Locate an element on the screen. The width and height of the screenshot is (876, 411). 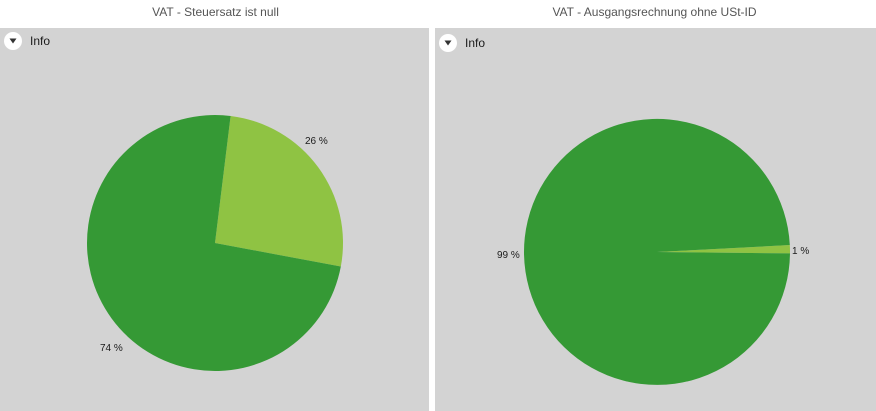
chart-title-1: VAT - Steuersatz ist null is located at coordinates (215, 12).